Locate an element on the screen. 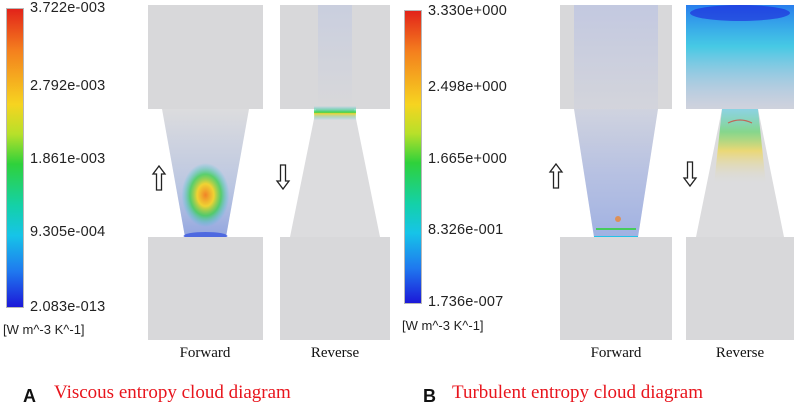 Image resolution: width=796 pixels, height=410 pixels. case-label-b-reverse: Reverse is located at coordinates (740, 353).